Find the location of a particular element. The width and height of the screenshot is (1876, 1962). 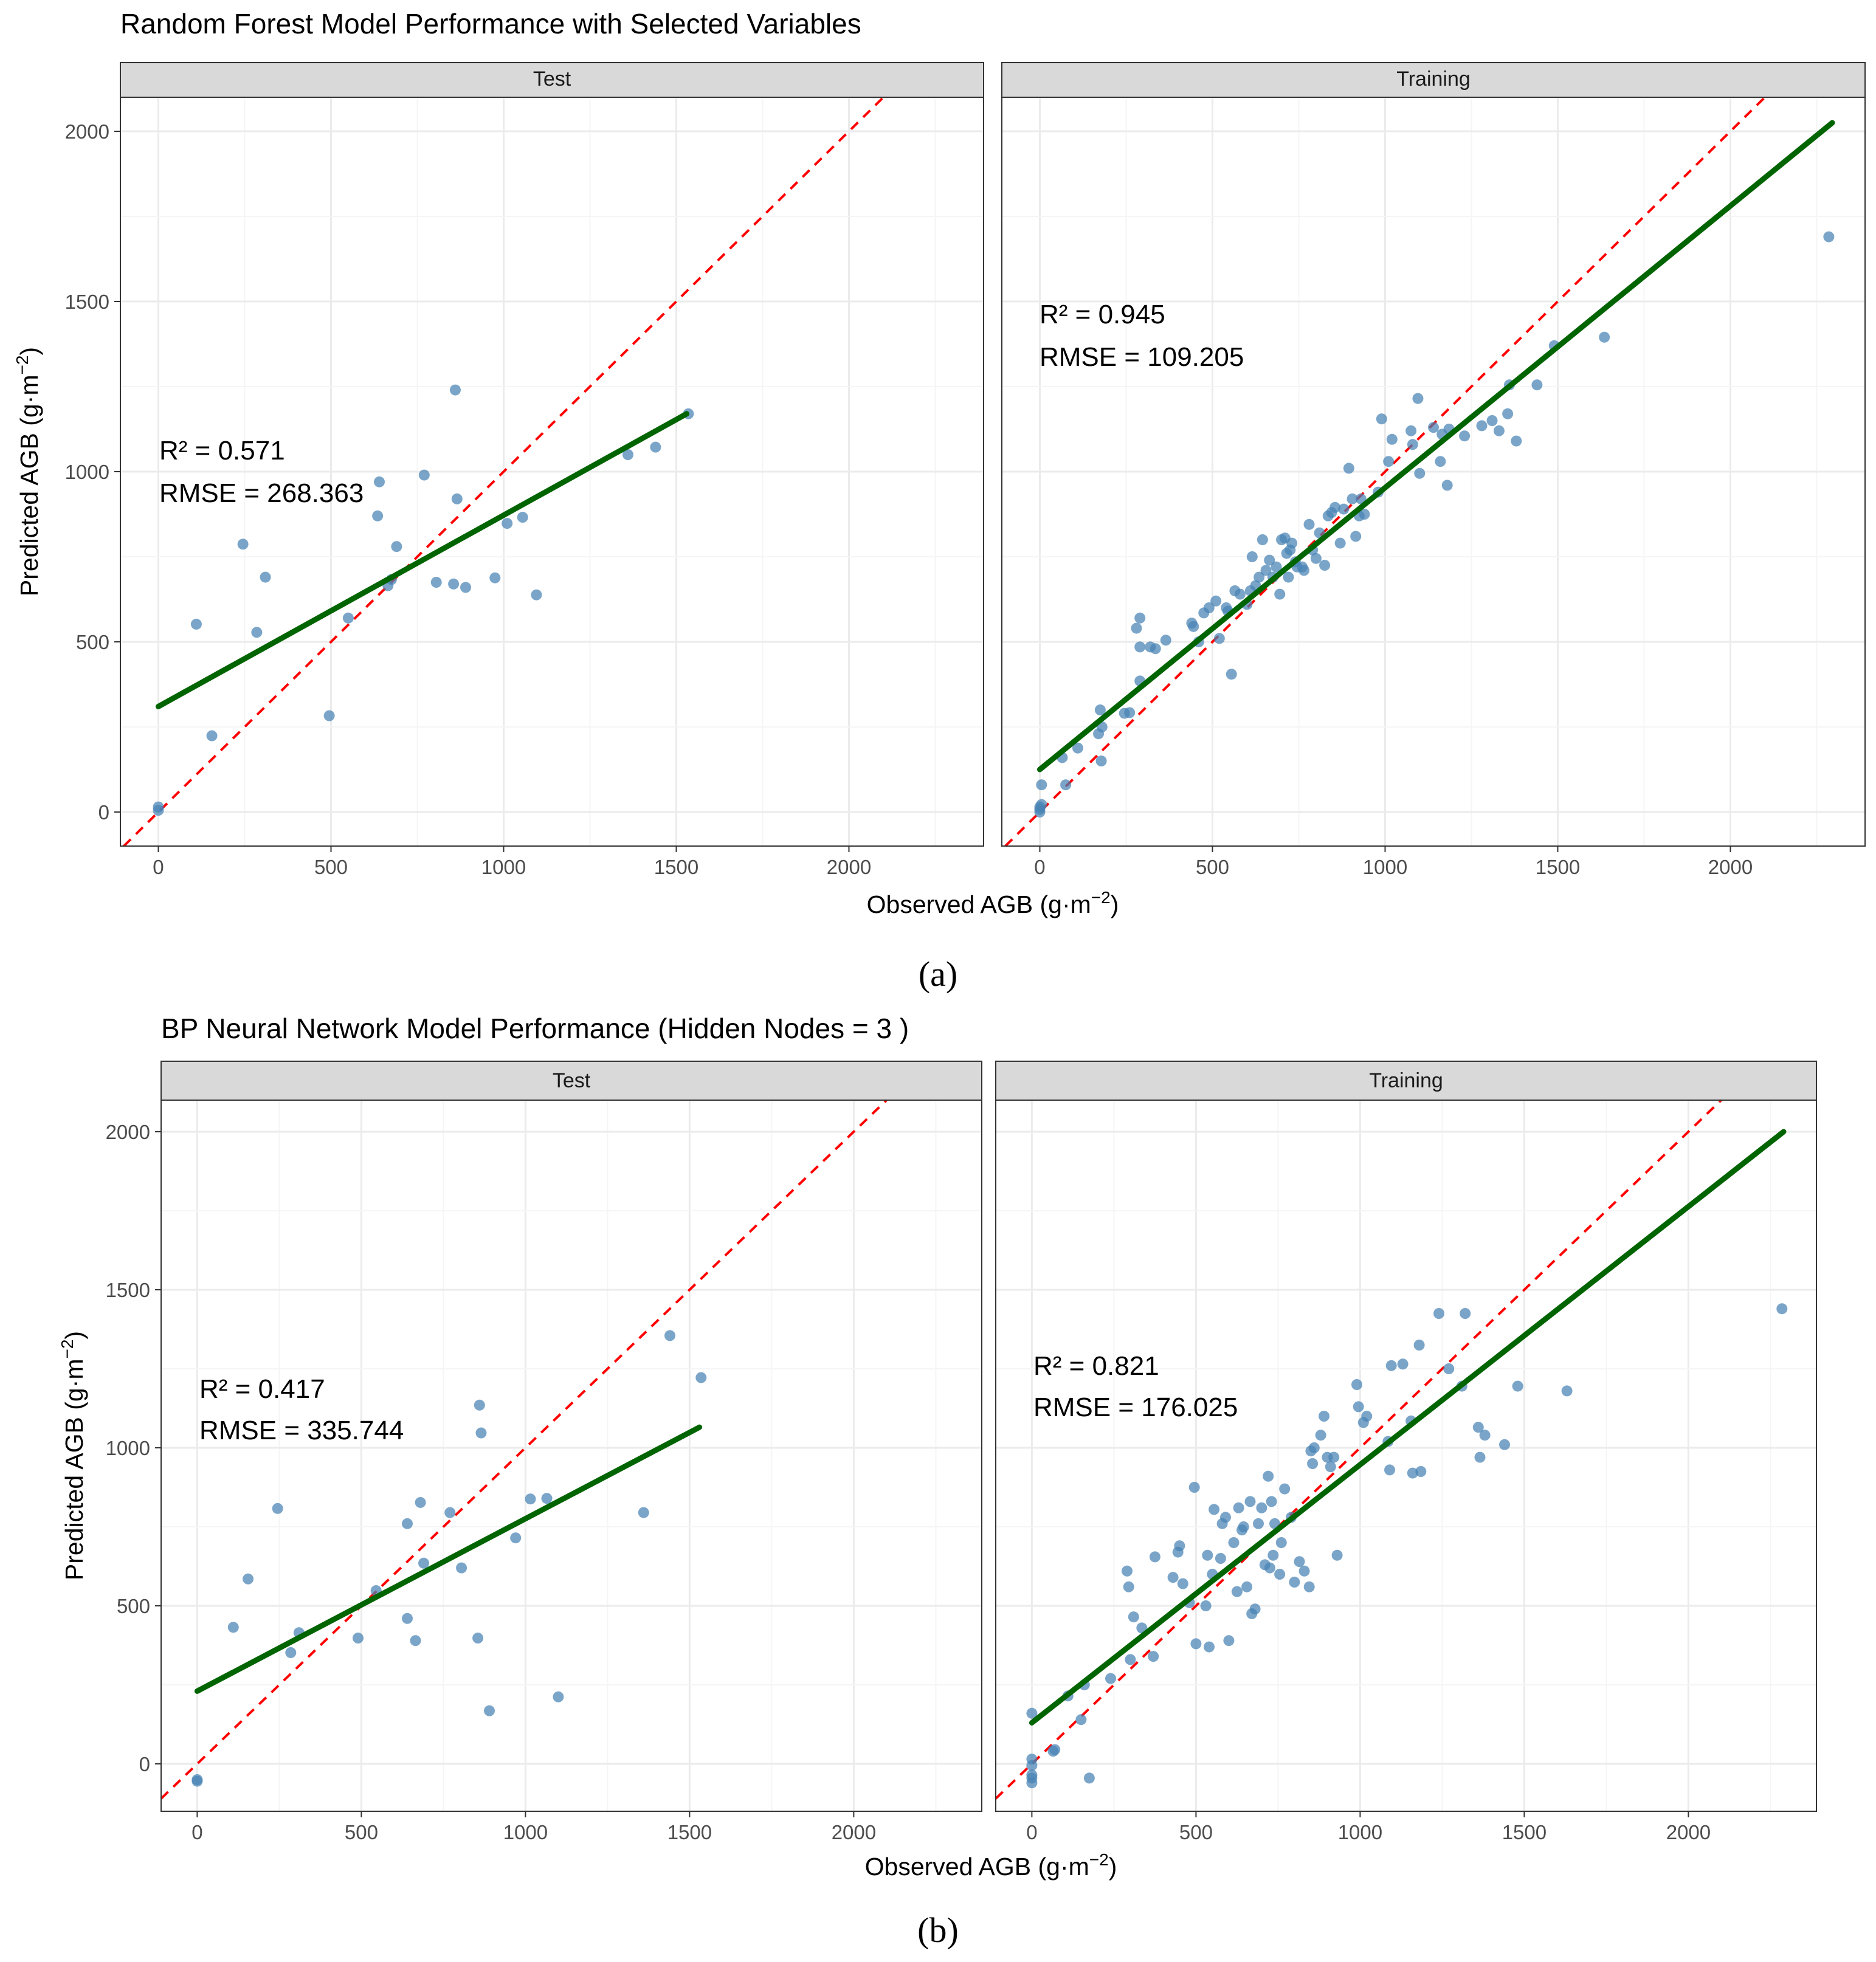

rmse-label: RMSE = 109.205 is located at coordinates (1142, 357).